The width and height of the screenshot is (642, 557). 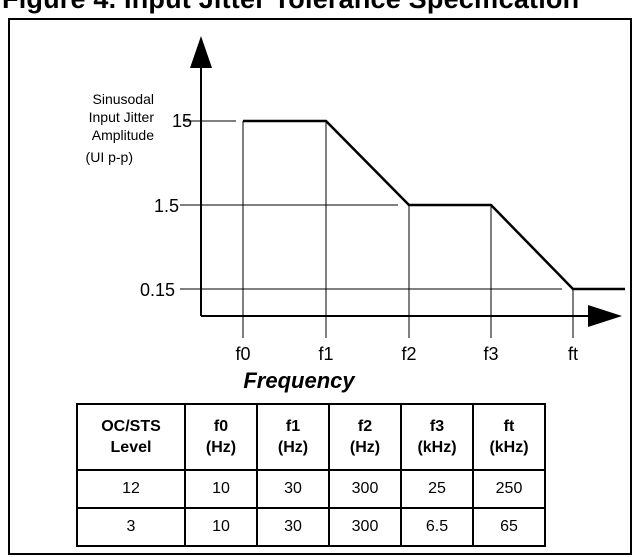 I want to click on header-f1: f1 (Hz), so click(x=293, y=437).